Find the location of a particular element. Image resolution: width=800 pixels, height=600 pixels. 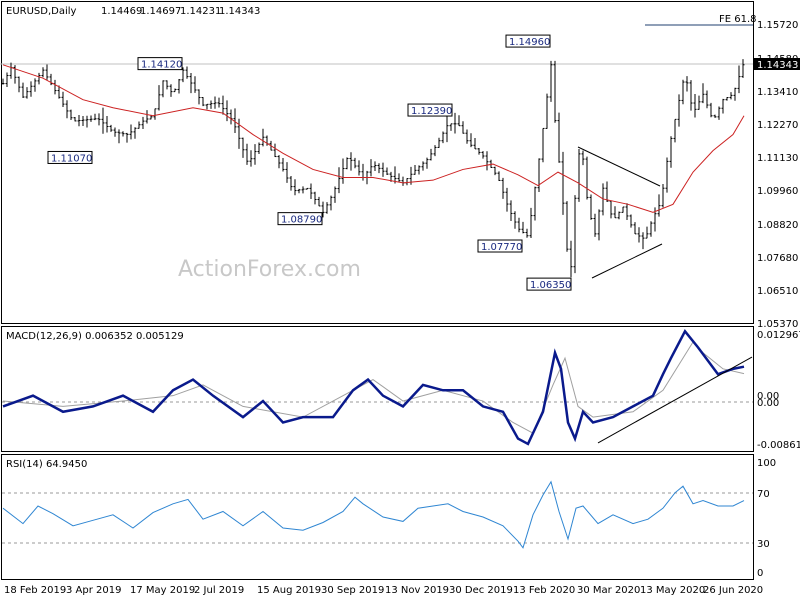

price-annotation-label: 1.07770 is located at coordinates (501, 247).